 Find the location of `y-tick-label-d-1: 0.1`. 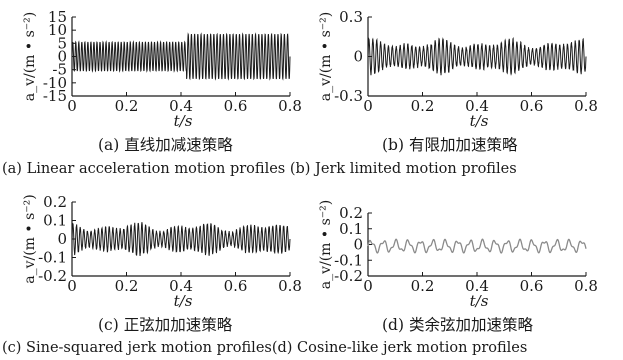

y-tick-label-d-1: 0.1 is located at coordinates (351, 229).